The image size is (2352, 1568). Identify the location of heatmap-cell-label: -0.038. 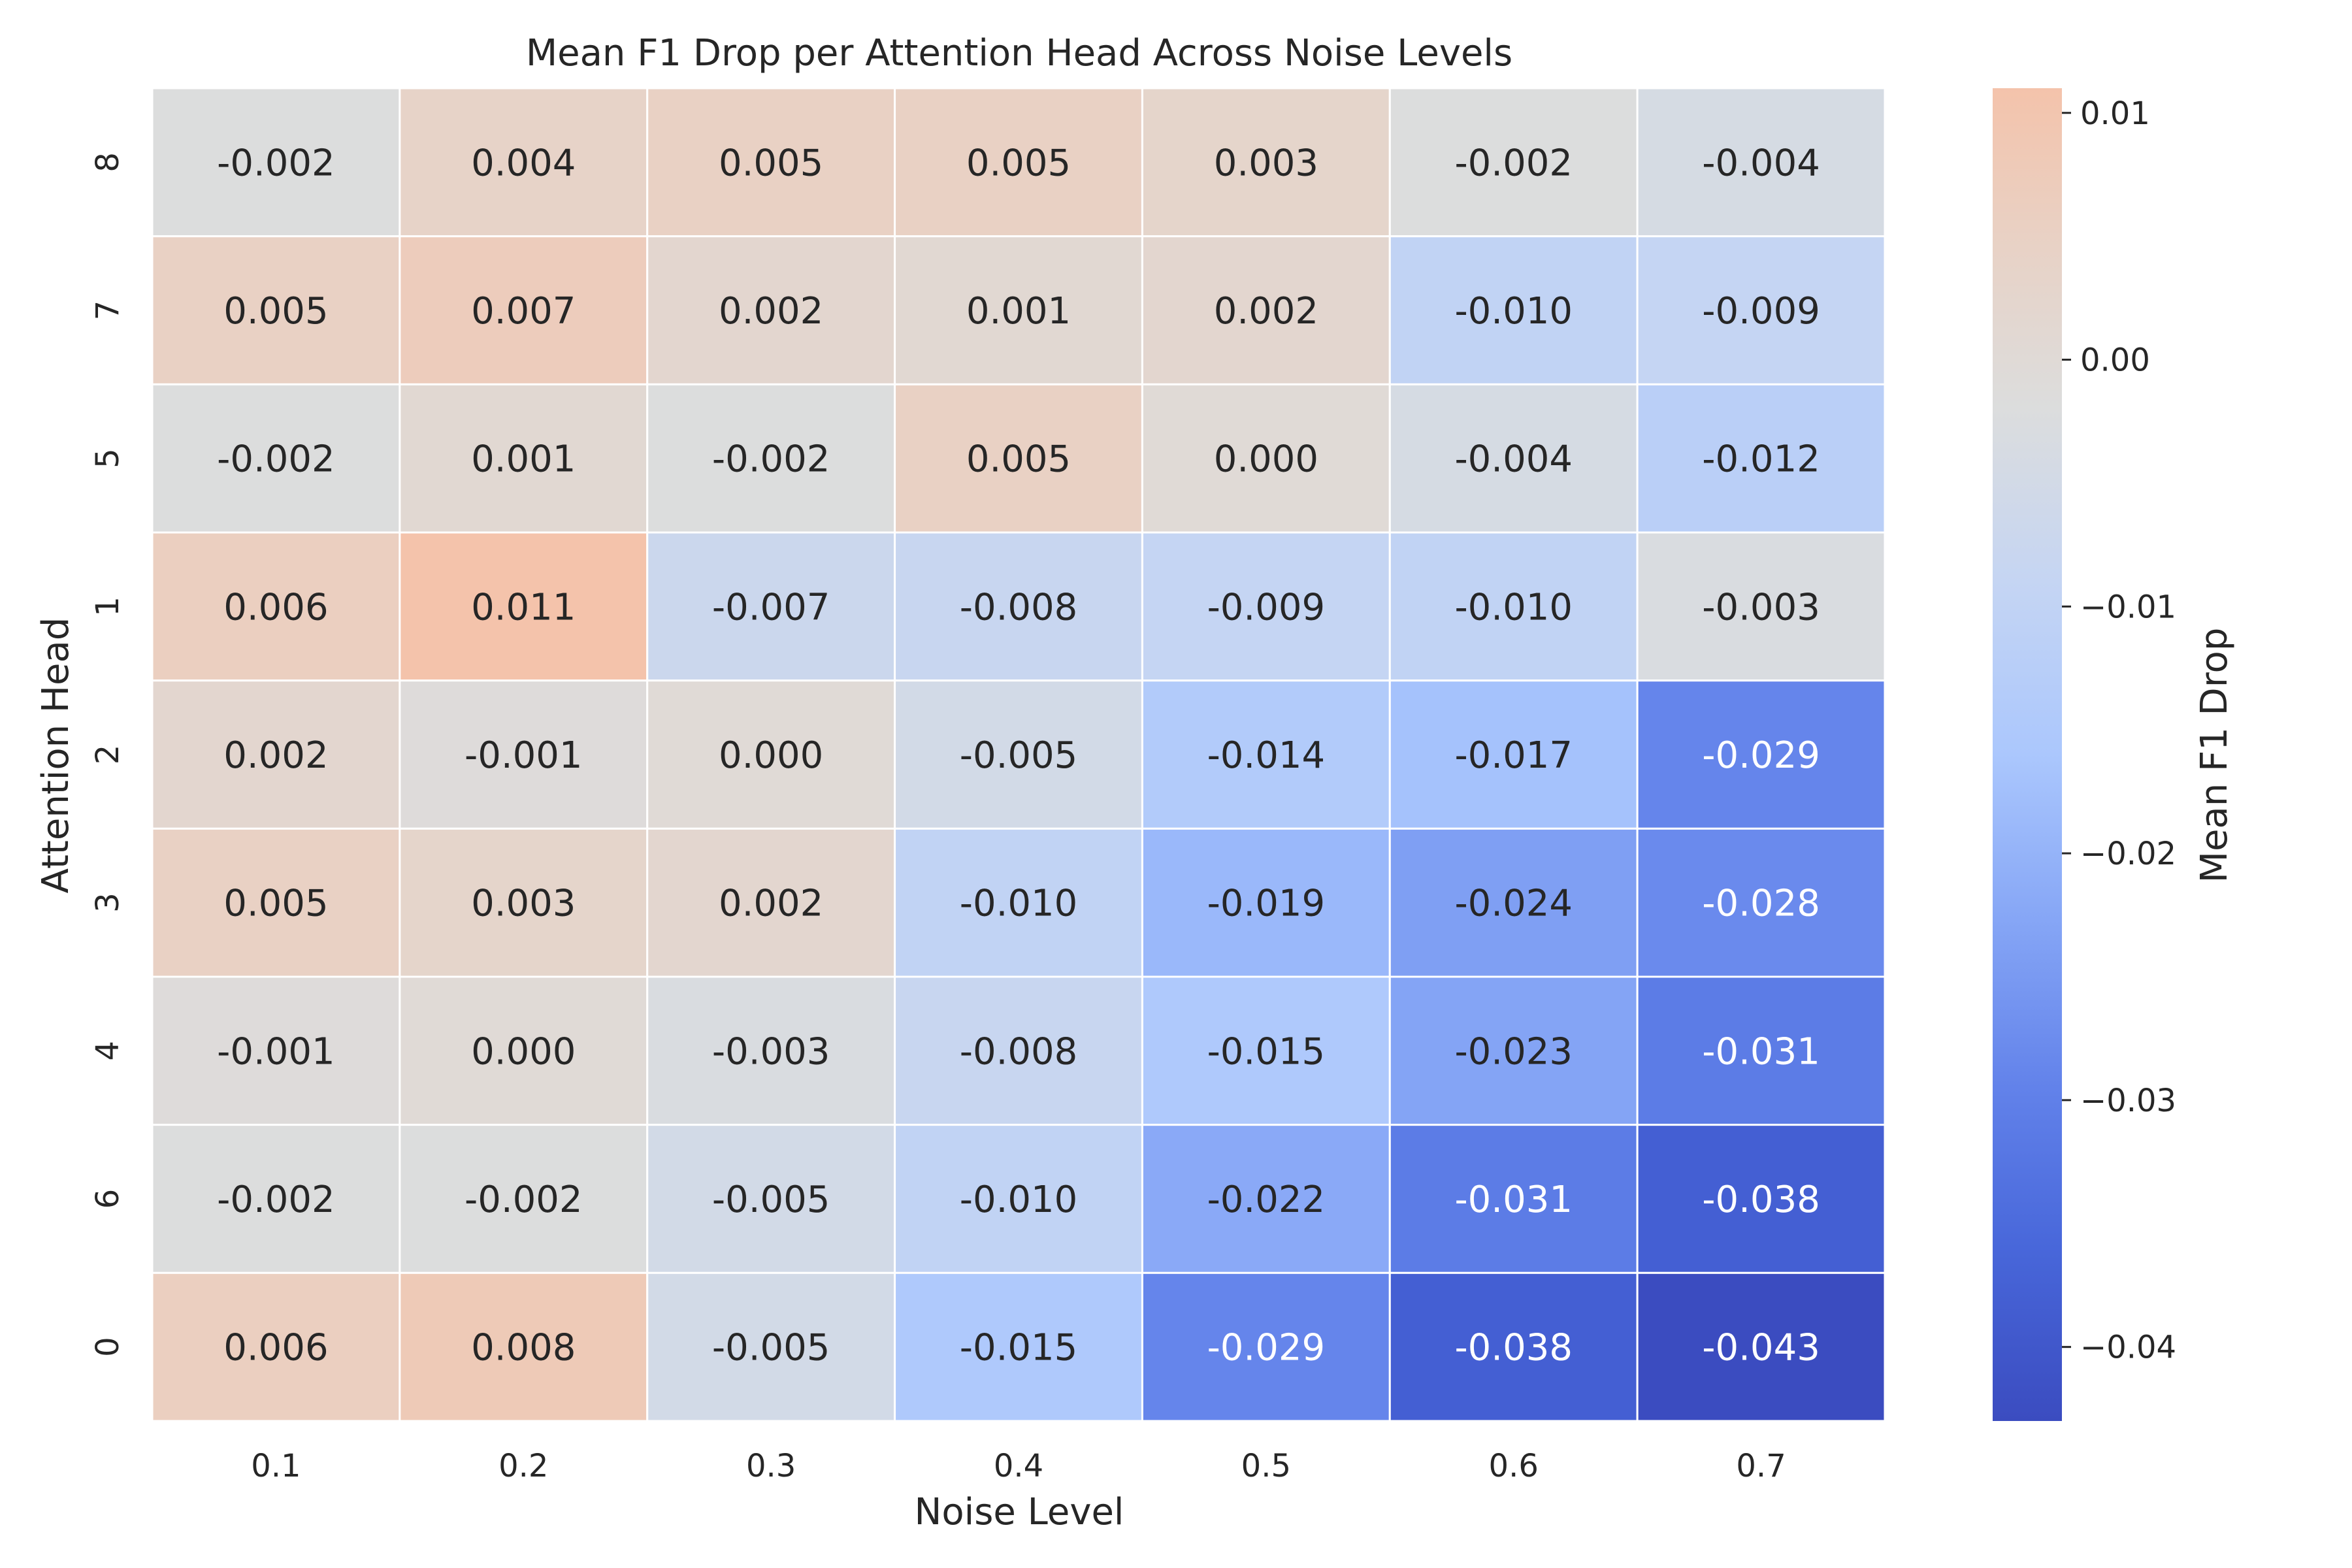
(1761, 1200).